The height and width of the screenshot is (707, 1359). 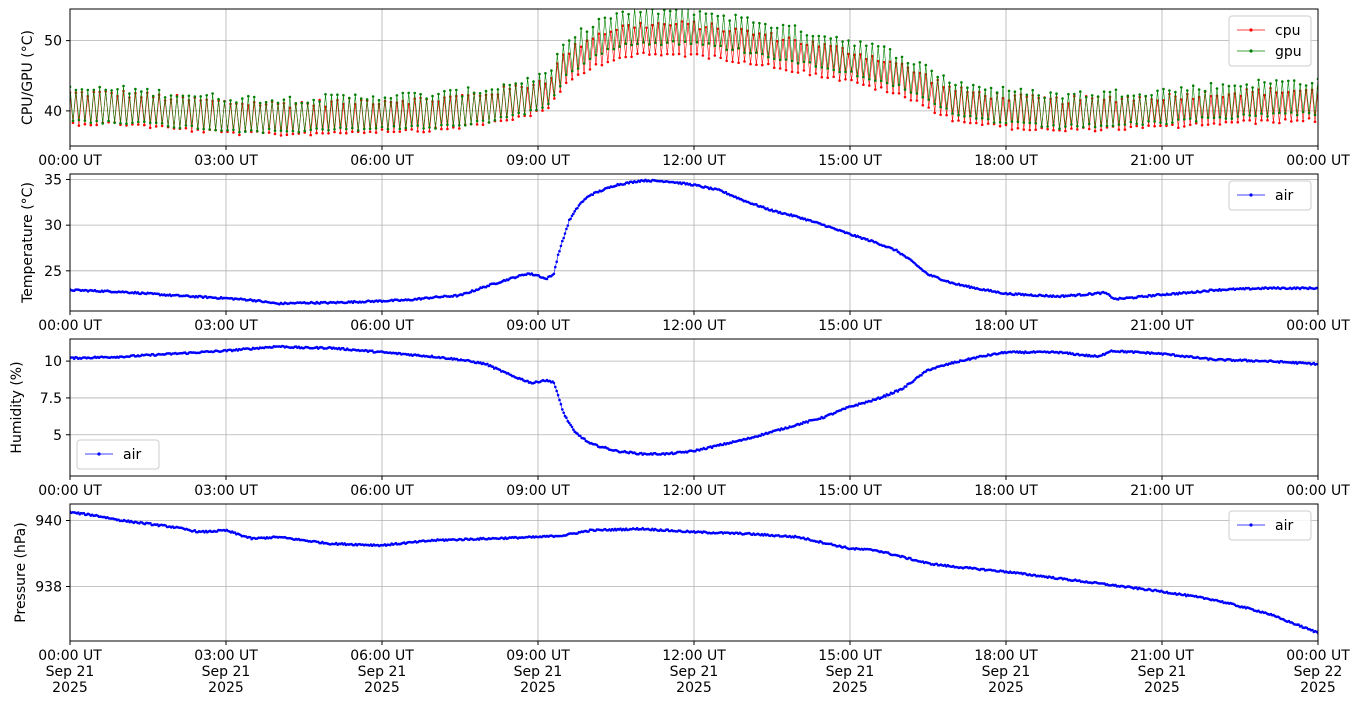 What do you see at coordinates (382, 161) in the screenshot?
I see `x-tick-label: 06:00 UT` at bounding box center [382, 161].